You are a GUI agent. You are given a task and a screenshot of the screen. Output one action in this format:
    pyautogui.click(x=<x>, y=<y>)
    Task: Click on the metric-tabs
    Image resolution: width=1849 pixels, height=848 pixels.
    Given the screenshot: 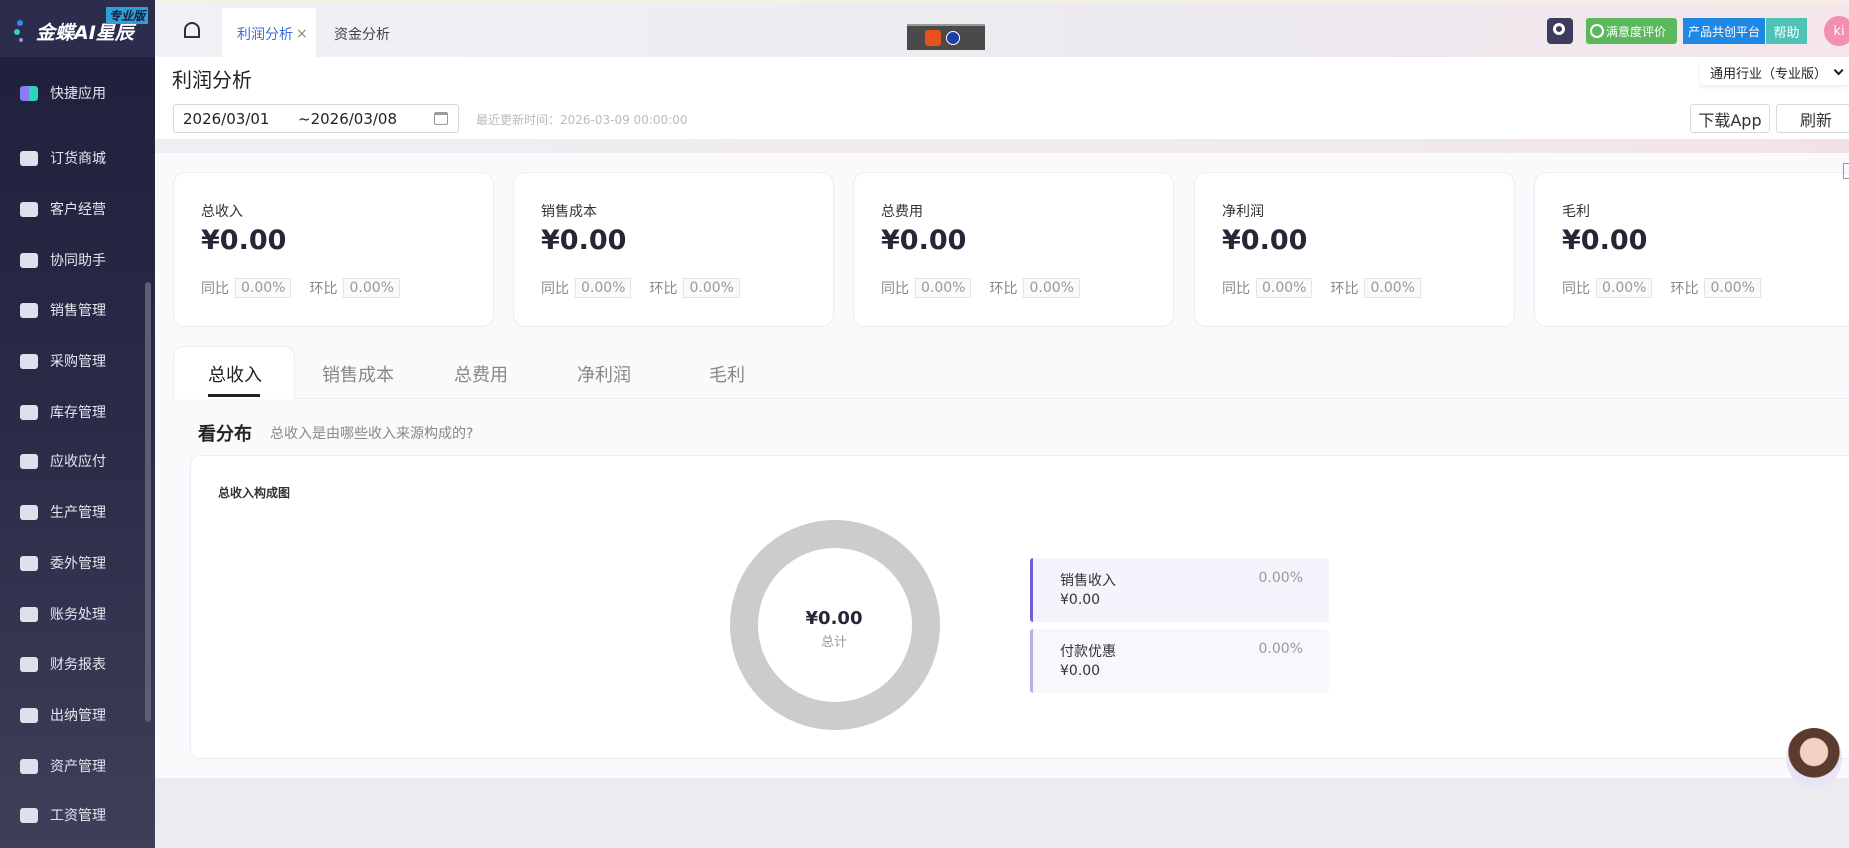 What is the action you would take?
    pyautogui.click(x=1011, y=372)
    